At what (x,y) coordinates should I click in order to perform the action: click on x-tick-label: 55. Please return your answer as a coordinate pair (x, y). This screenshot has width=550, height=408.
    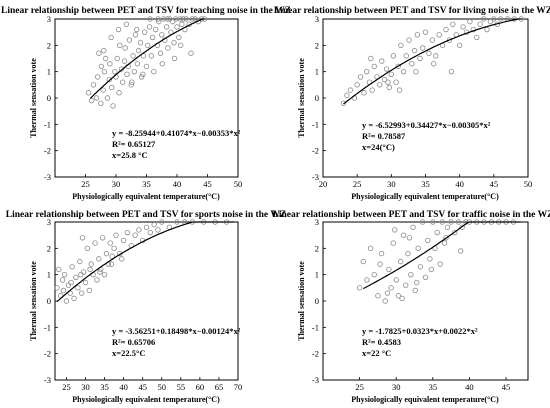
    Looking at the image, I should click on (181, 387).